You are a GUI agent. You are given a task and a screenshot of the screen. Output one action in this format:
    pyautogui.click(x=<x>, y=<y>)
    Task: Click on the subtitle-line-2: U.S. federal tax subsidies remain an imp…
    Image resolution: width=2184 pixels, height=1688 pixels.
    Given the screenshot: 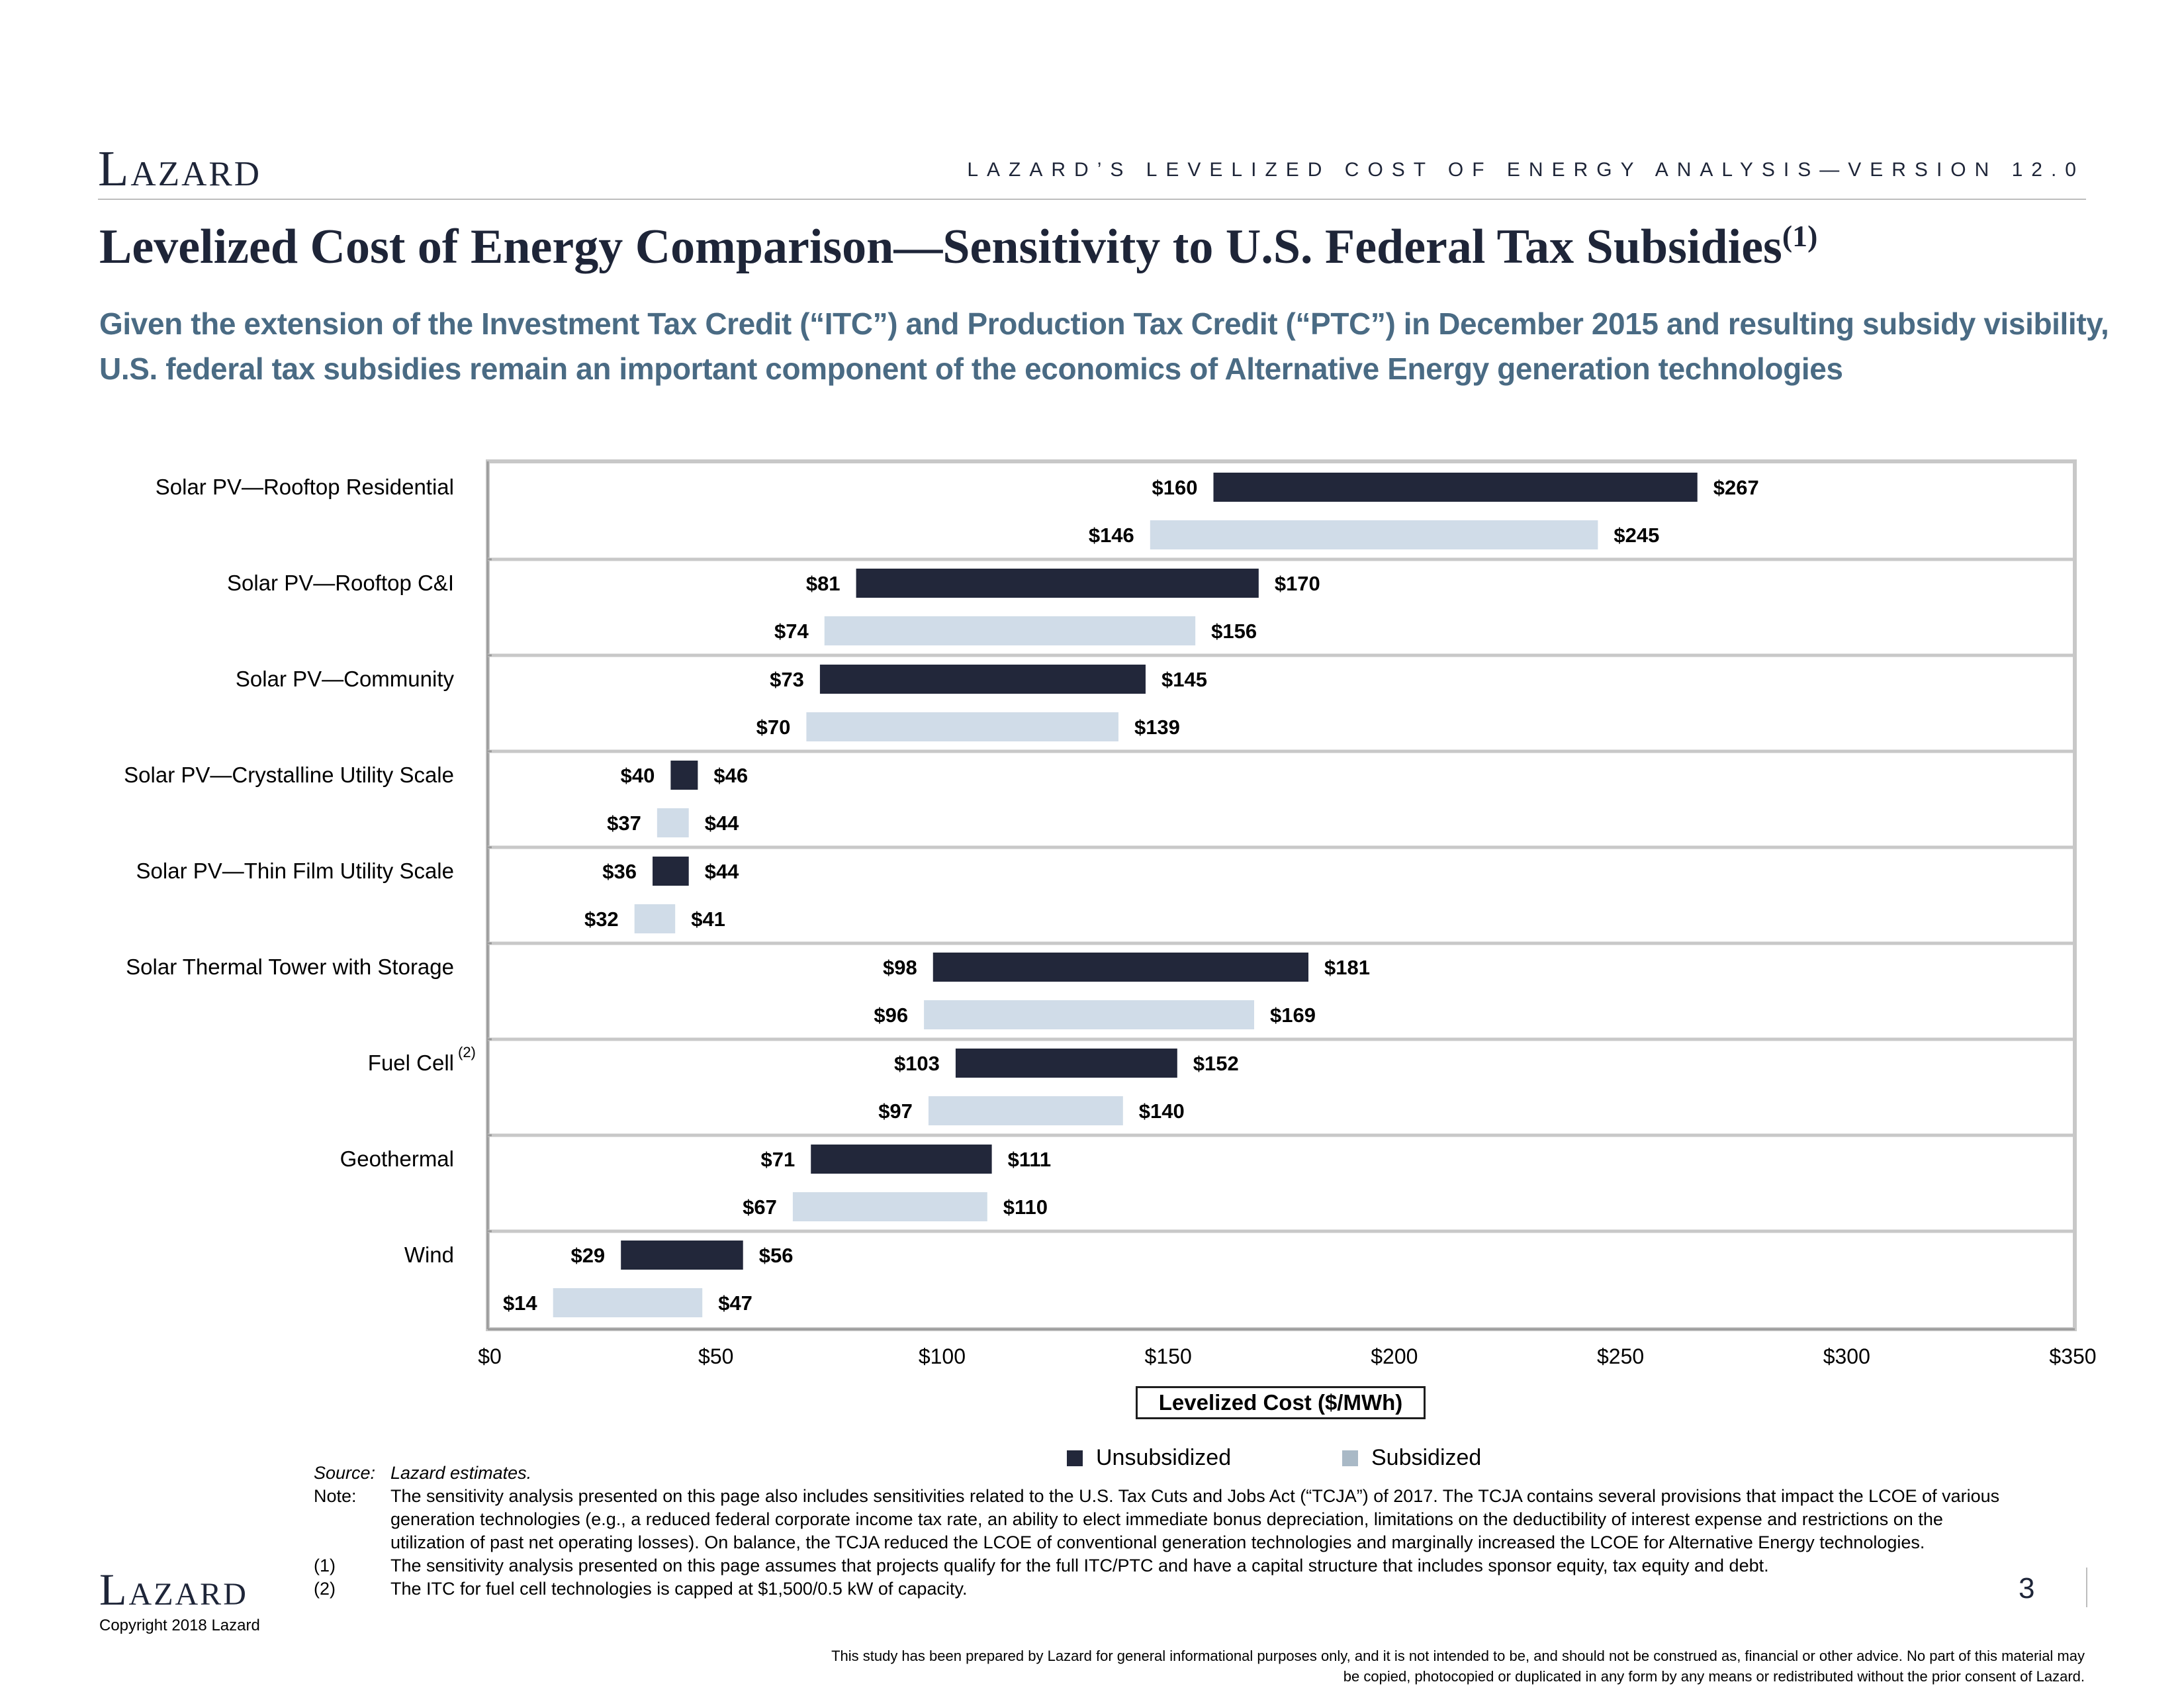 What is the action you would take?
    pyautogui.click(x=971, y=369)
    